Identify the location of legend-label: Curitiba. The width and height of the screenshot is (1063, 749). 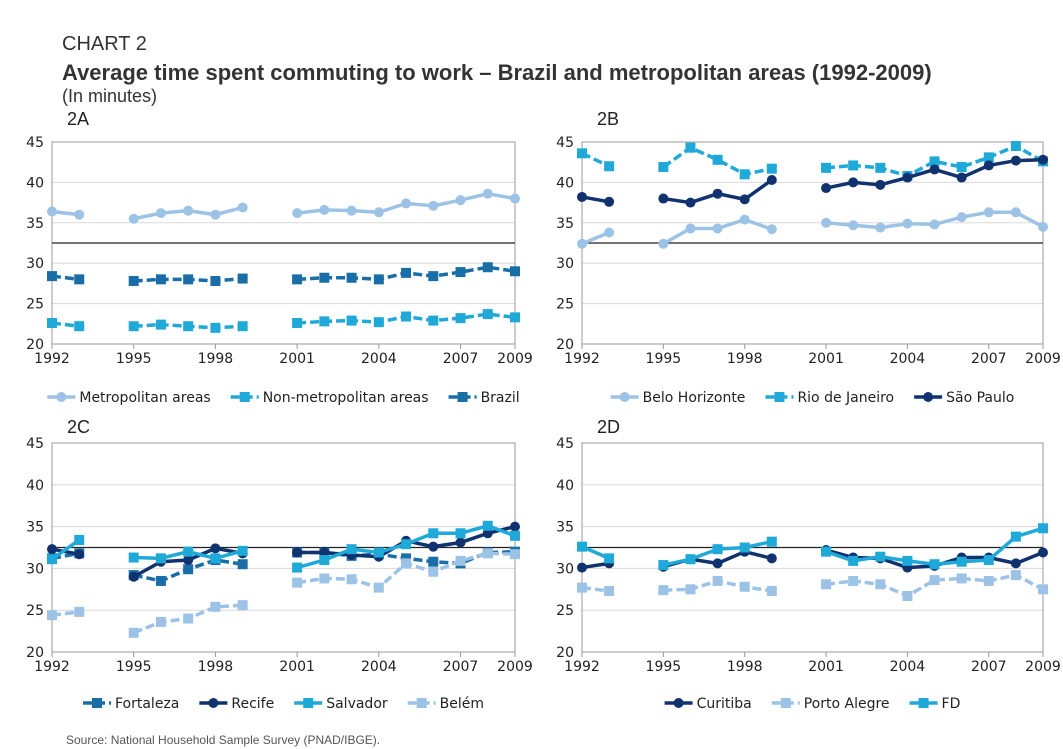
(724, 704).